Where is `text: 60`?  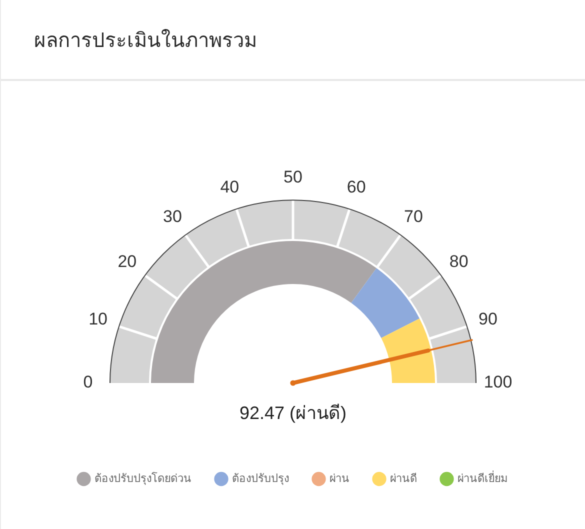
text: 60 is located at coordinates (356, 187).